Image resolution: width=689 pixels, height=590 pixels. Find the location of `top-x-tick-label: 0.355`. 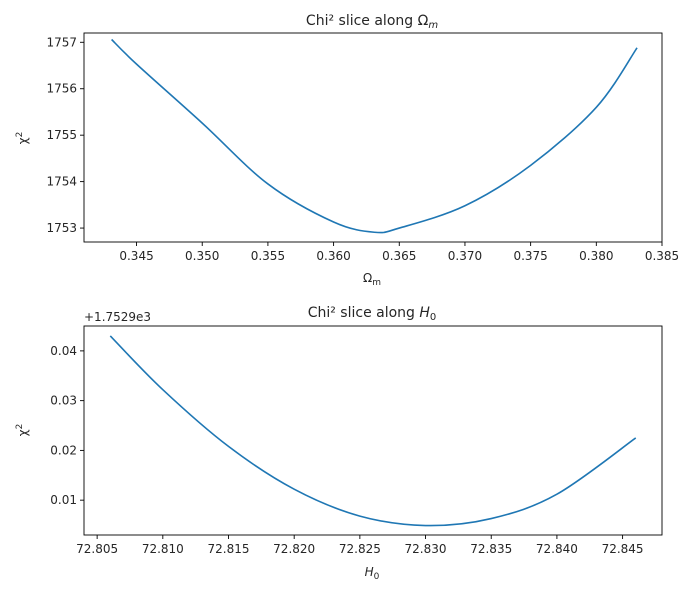

top-x-tick-label: 0.355 is located at coordinates (268, 256).